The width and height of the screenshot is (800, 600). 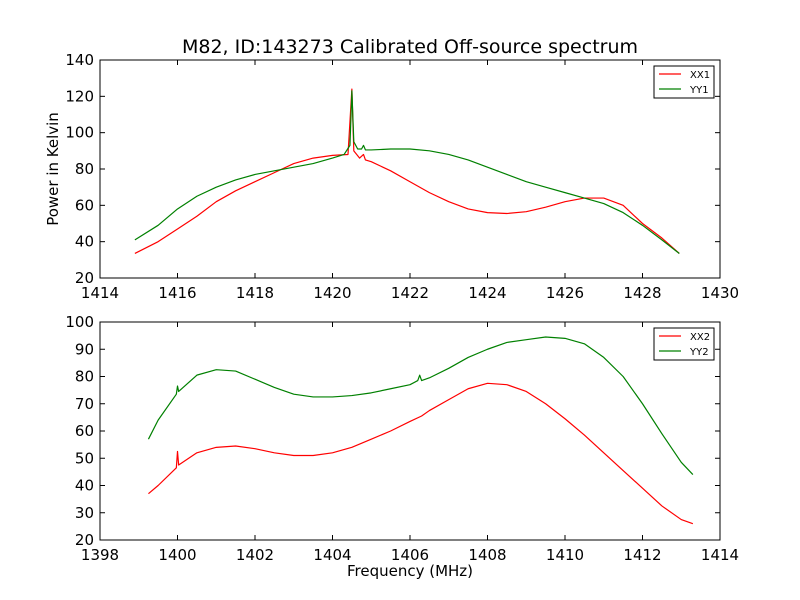 I want to click on x-tick-label: 1402, so click(x=255, y=555).